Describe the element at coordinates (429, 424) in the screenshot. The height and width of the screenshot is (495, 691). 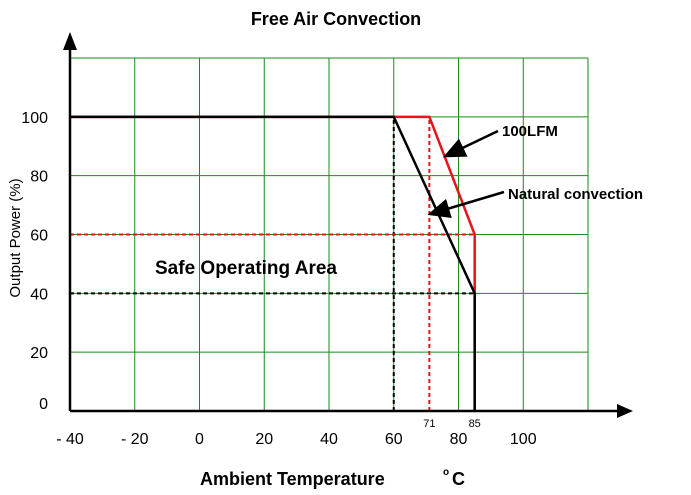
I see `x-minor-label: 71` at that location.